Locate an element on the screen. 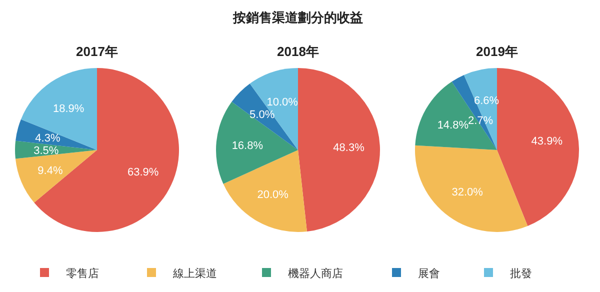 The height and width of the screenshot is (292, 600). legend-label: 批發 is located at coordinates (521, 274).